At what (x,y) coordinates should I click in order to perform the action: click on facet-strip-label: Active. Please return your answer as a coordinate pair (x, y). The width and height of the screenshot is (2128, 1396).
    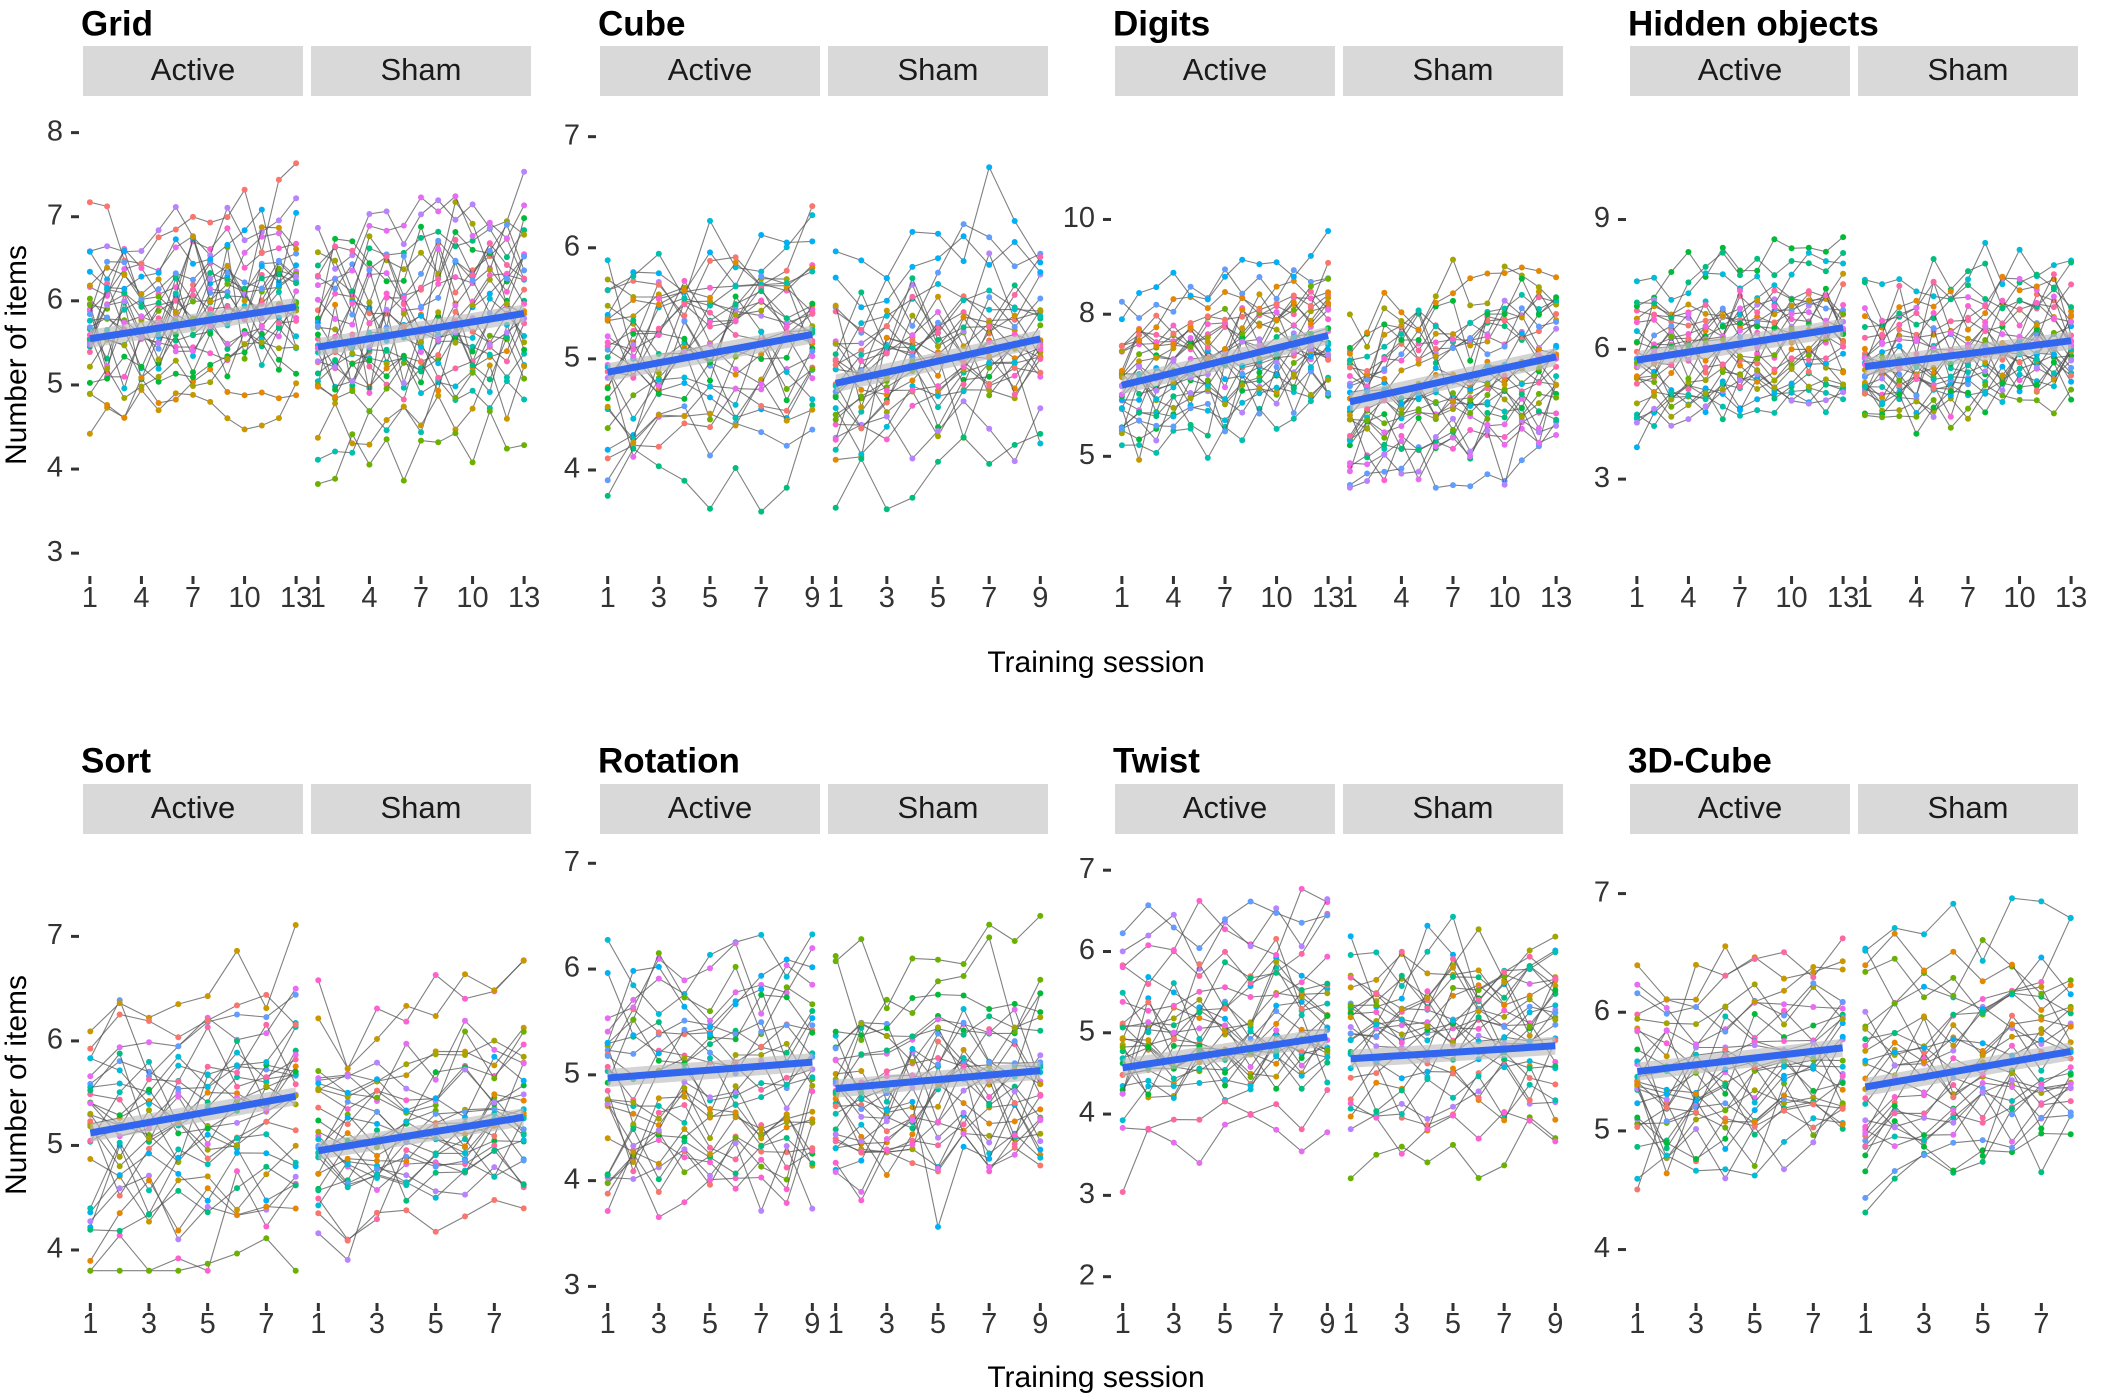
    Looking at the image, I should click on (710, 807).